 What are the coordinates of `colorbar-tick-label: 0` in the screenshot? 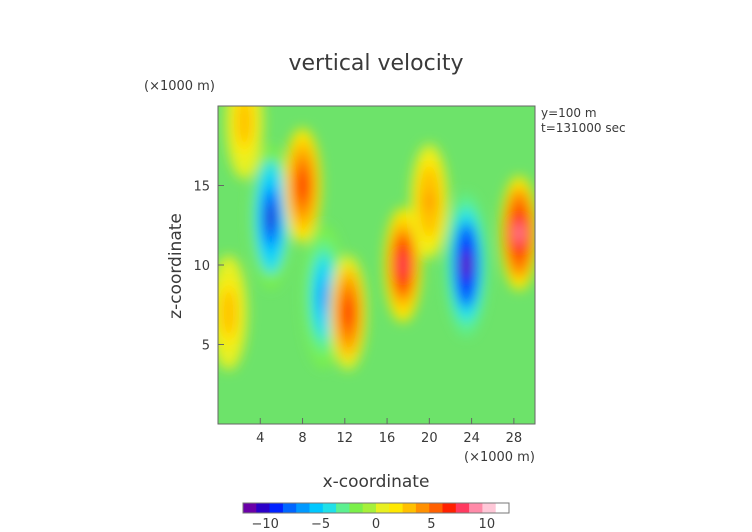 It's located at (376, 524).